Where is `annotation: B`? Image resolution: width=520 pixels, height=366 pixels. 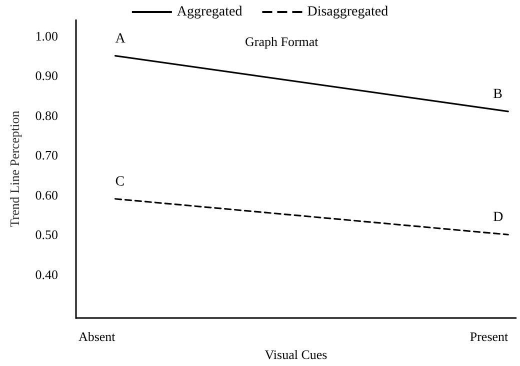
annotation: B is located at coordinates (497, 94).